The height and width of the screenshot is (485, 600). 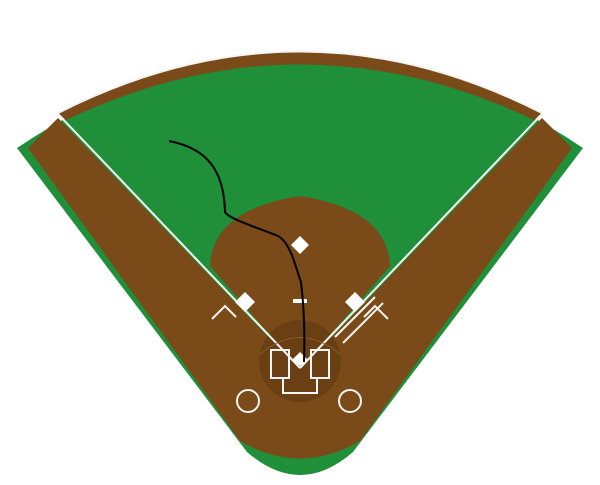 What do you see at coordinates (237, 251) in the screenshot?
I see `ball-trace` at bounding box center [237, 251].